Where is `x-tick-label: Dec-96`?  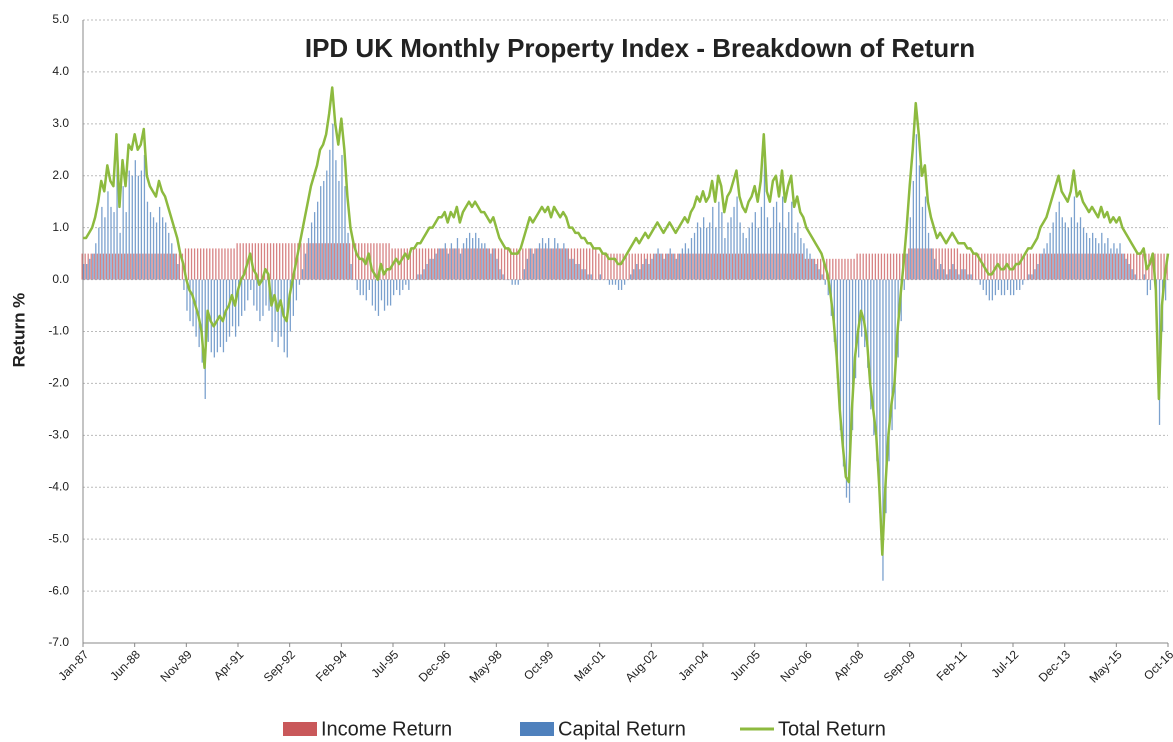
x-tick-label: Dec-96 is located at coordinates (434, 665).